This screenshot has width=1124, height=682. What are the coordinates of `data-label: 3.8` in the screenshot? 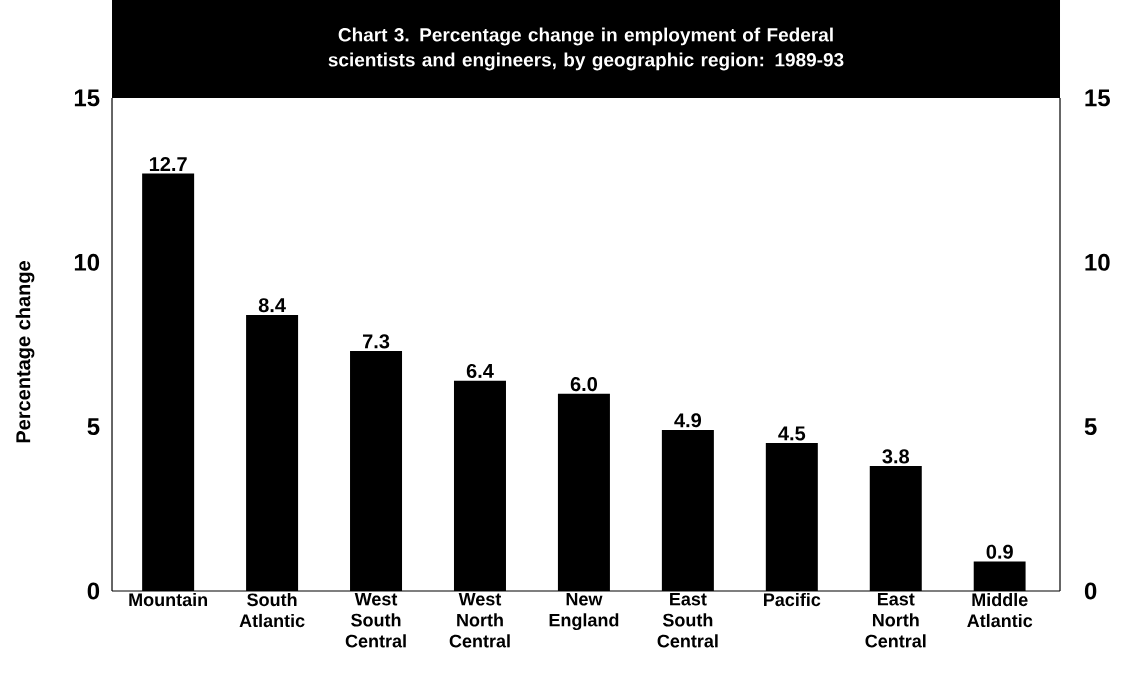 It's located at (896, 456).